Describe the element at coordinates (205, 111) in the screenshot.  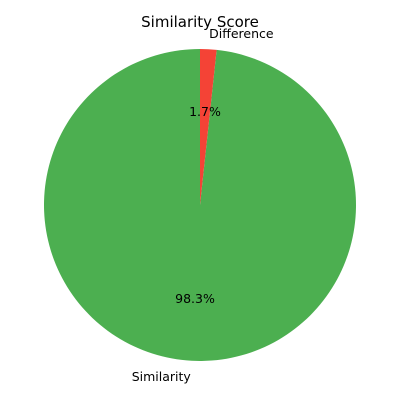
I see `percent-label-difference: 1.7%` at that location.